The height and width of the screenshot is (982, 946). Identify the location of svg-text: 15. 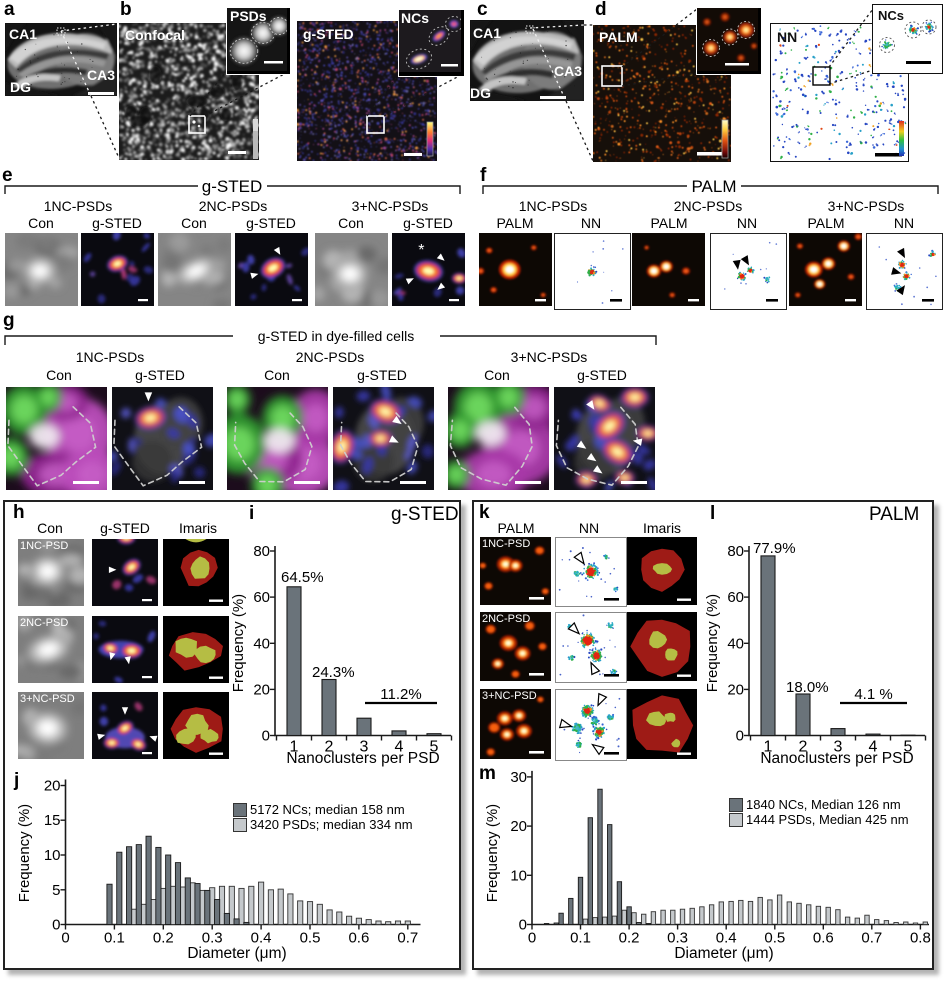
(52, 820).